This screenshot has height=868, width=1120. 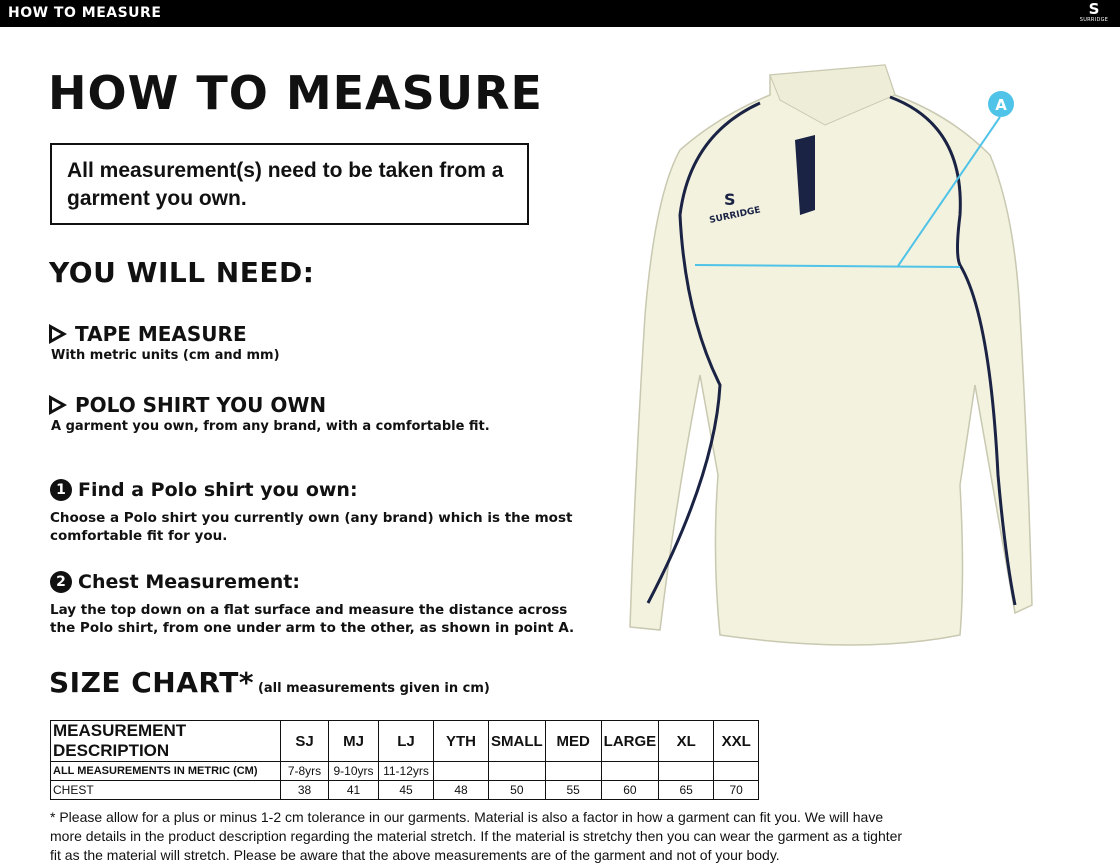 What do you see at coordinates (182, 272) in the screenshot?
I see `need-heading: YOU WILL NEED:` at bounding box center [182, 272].